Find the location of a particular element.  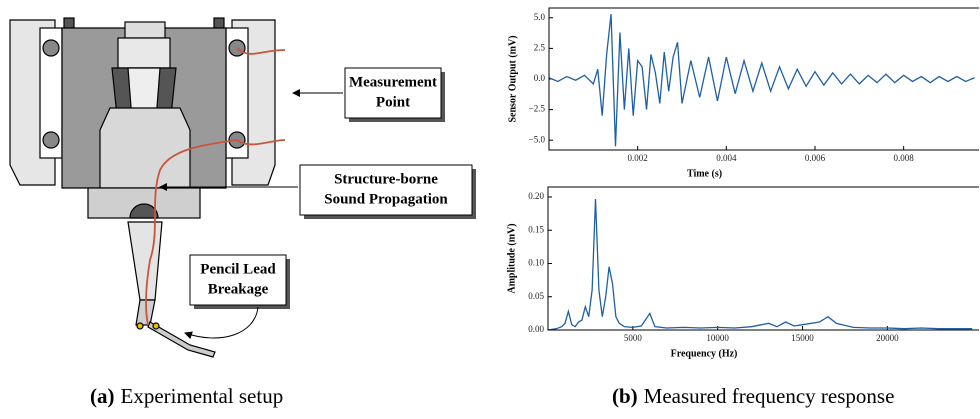

arrow is located at coordinates (221, 323).